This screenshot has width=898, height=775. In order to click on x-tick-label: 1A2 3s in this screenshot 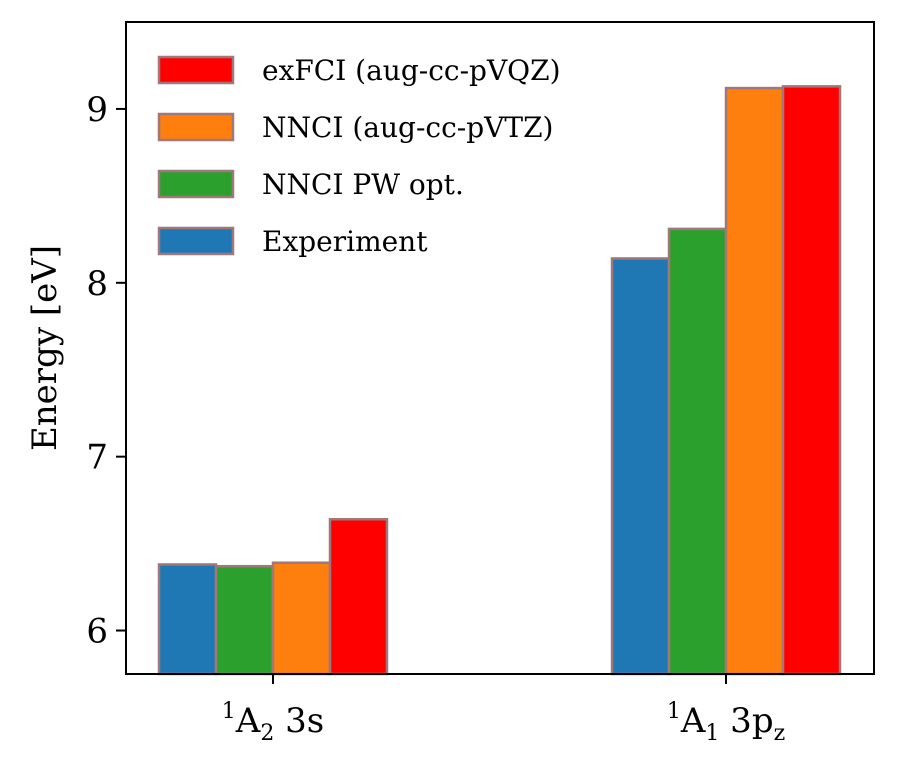, I will do `click(273, 722)`.